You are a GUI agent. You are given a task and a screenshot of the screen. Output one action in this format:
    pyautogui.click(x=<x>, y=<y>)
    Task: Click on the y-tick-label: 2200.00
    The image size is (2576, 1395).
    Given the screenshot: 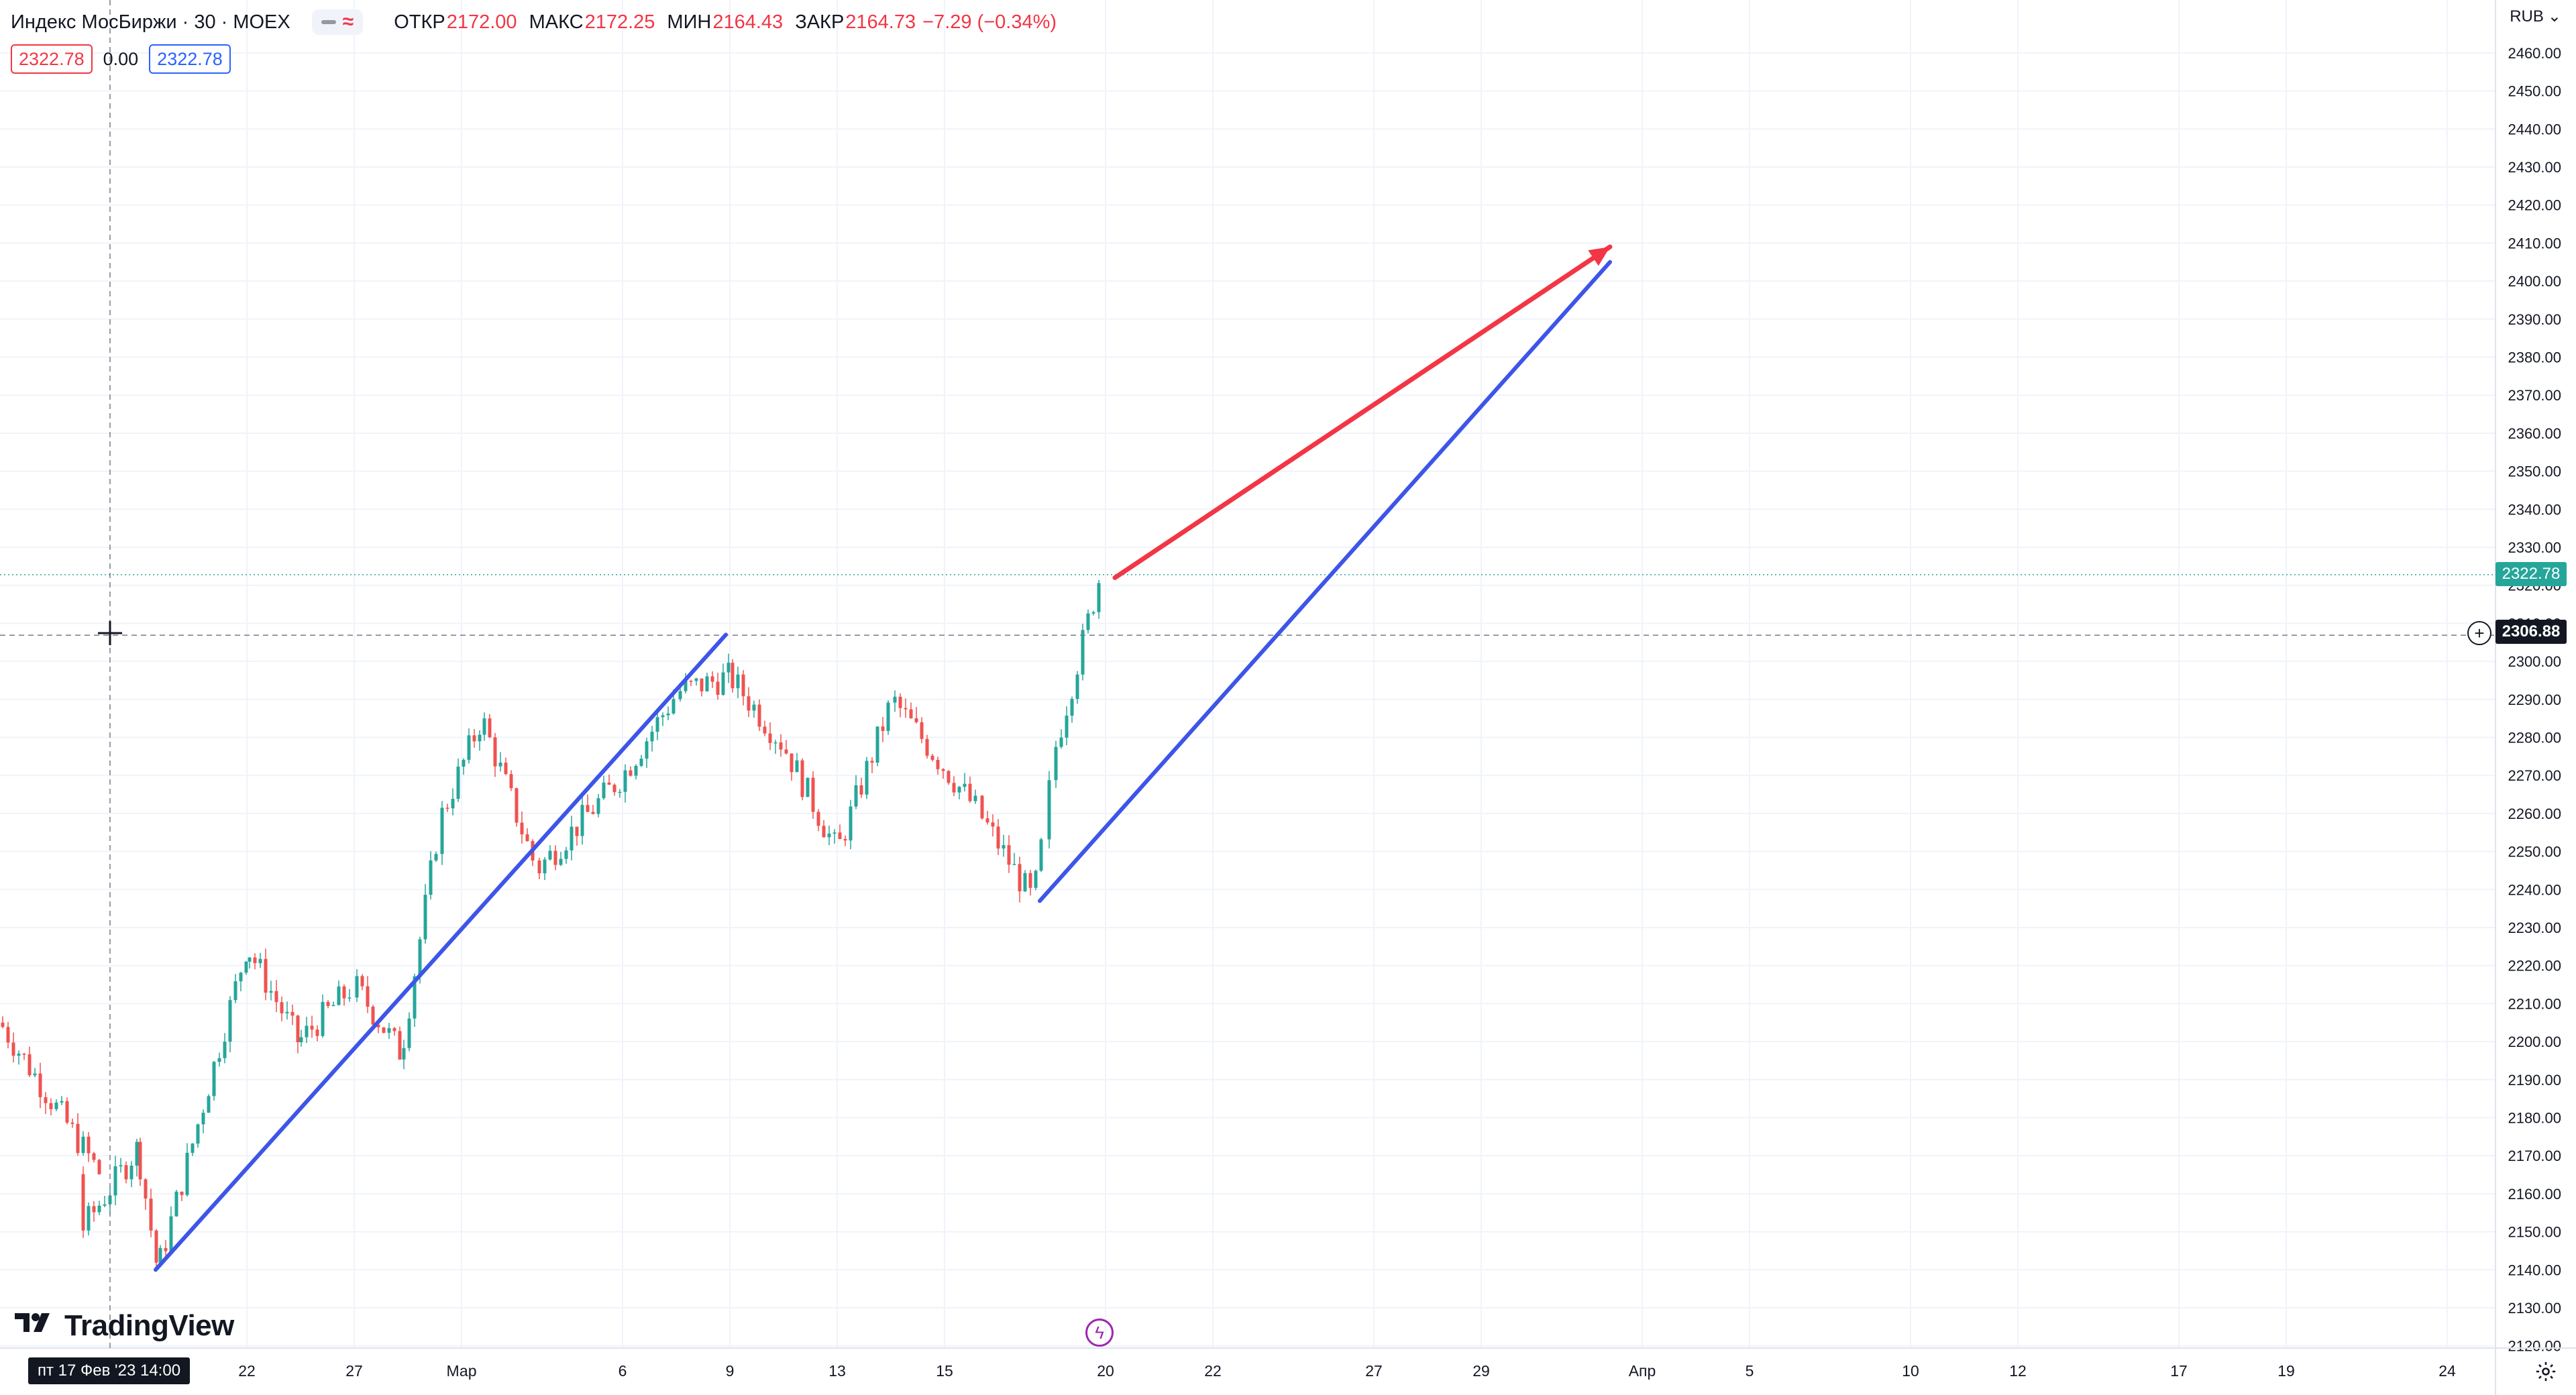 What is the action you would take?
    pyautogui.click(x=2534, y=1042)
    